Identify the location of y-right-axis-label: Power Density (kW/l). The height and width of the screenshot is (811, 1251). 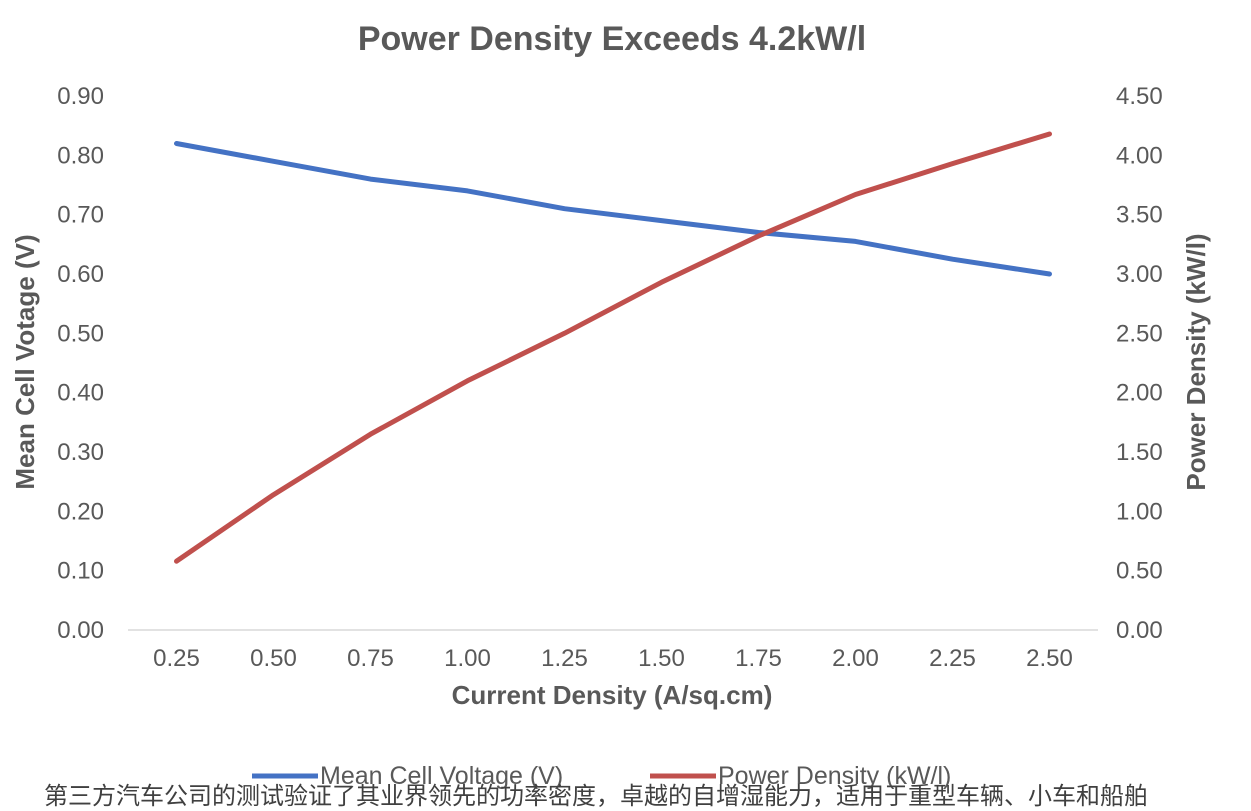
(1196, 361).